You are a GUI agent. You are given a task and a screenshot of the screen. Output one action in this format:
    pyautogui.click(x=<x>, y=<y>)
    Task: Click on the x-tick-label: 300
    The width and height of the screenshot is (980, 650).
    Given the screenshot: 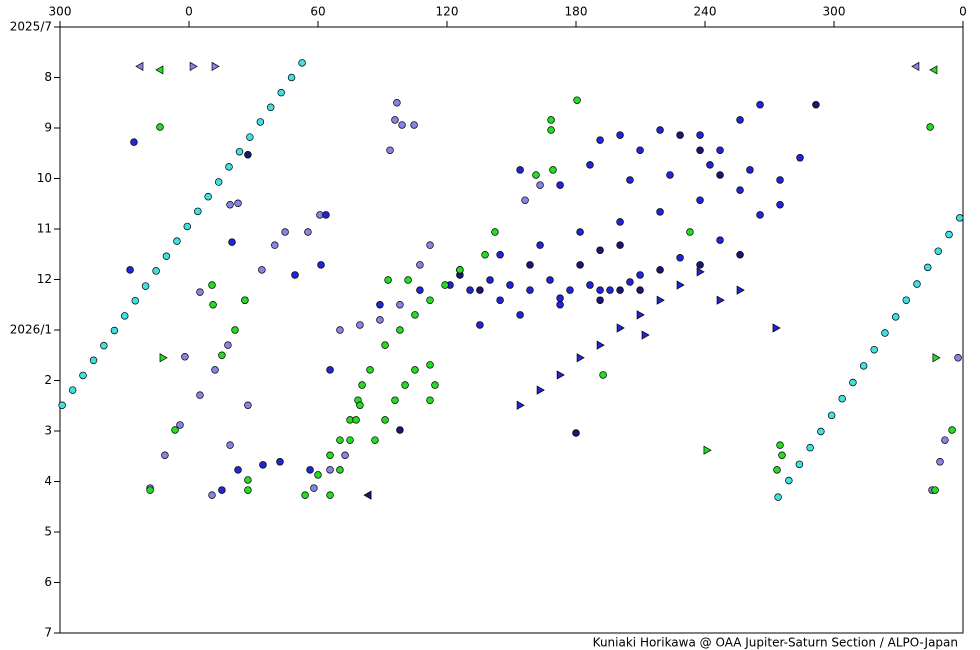 What is the action you would take?
    pyautogui.click(x=60, y=12)
    